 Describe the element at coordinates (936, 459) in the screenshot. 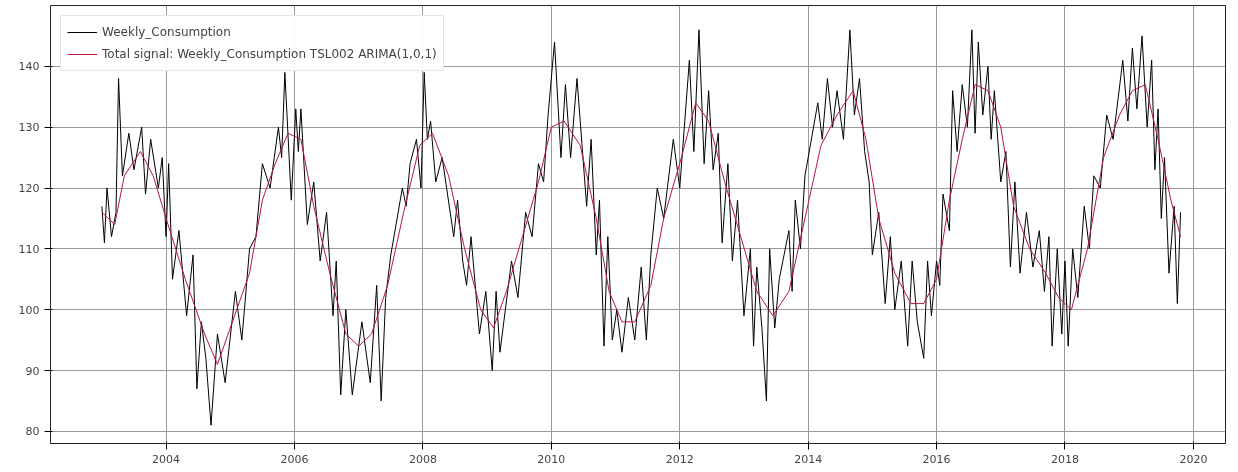

I see `x-tick-label: 2016` at that location.